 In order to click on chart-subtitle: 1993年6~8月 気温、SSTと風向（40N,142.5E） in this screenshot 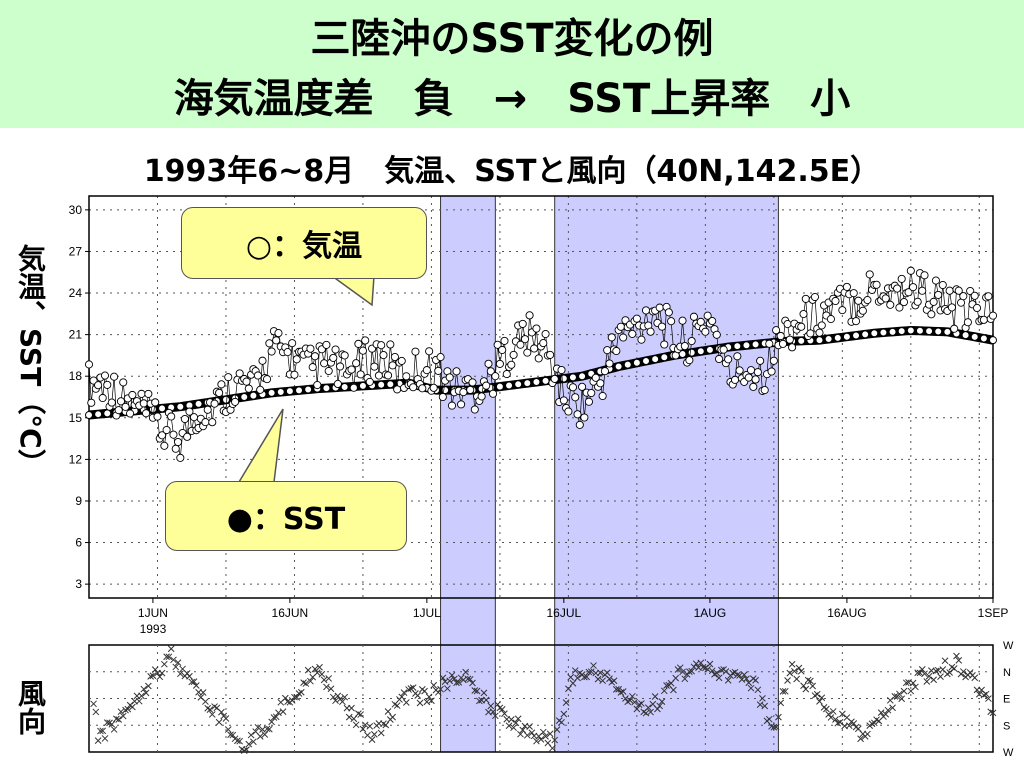, I will do `click(512, 171)`.